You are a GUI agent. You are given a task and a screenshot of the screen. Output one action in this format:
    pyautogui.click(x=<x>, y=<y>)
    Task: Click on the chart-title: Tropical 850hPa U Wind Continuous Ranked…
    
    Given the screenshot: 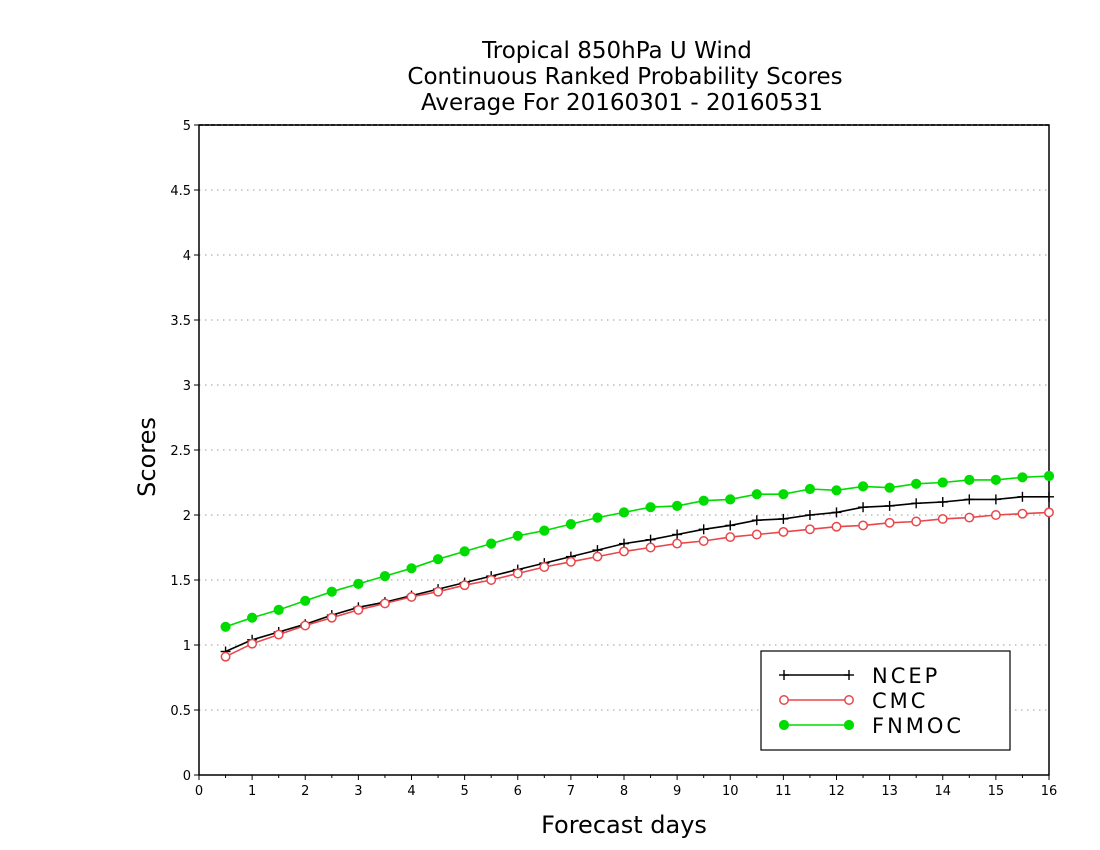 What is the action you would take?
    pyautogui.click(x=624, y=77)
    